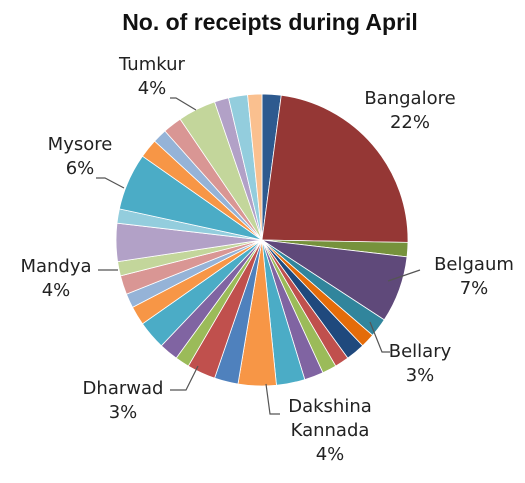 Image resolution: width=525 pixels, height=483 pixels. I want to click on slice-label-name: Belgaum, so click(474, 264).